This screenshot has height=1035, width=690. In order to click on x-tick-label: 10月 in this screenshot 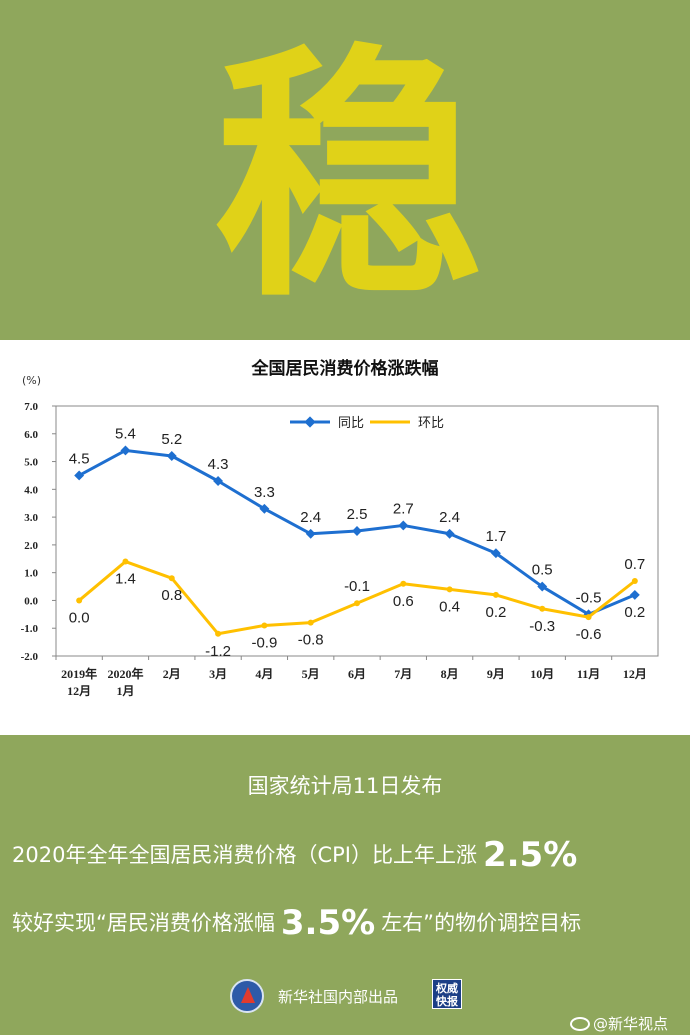, I will do `click(542, 674)`.